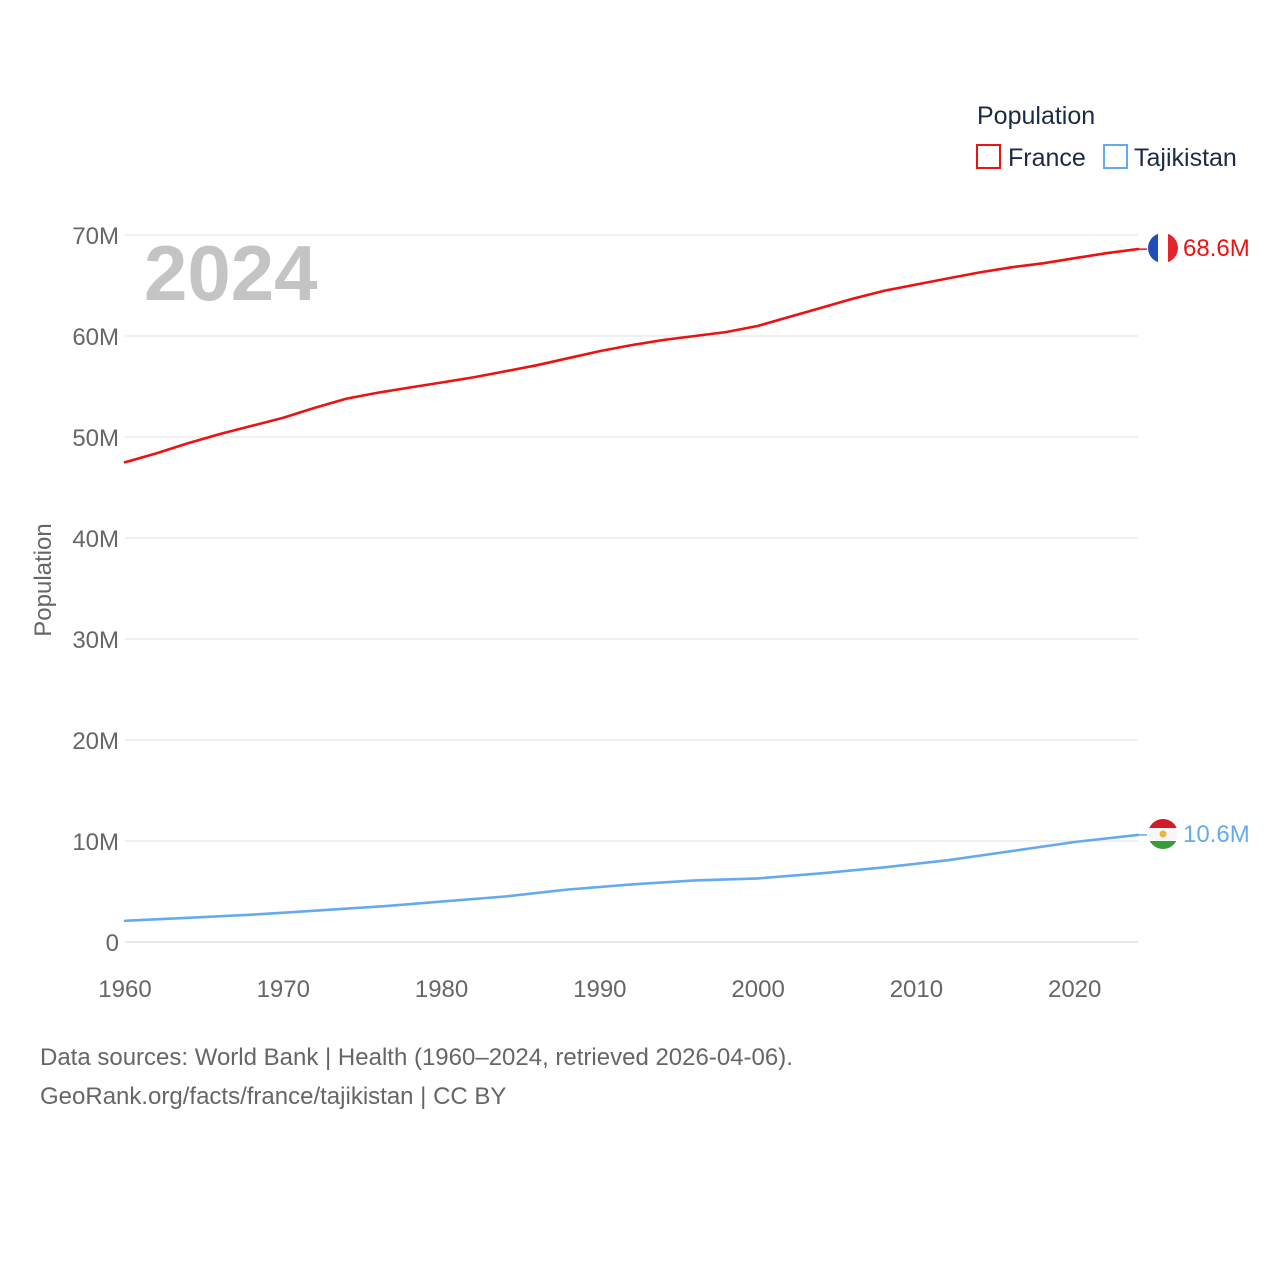  What do you see at coordinates (112, 943) in the screenshot?
I see `y-tick-label: 0` at bounding box center [112, 943].